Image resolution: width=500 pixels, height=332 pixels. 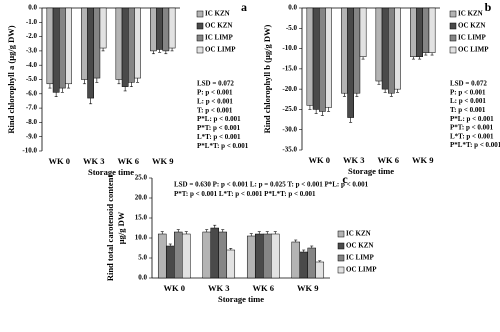 I want to click on stats-text: L*T: p < 0.001, so click(x=472, y=136).